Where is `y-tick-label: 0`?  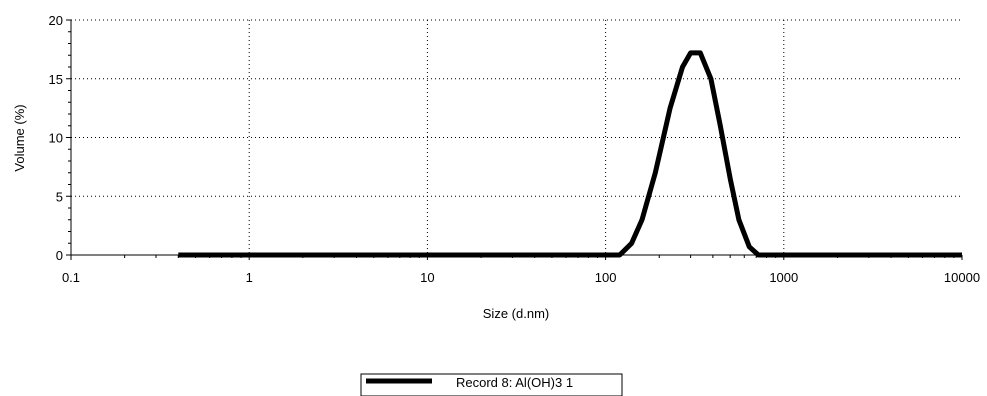 y-tick-label: 0 is located at coordinates (59, 255).